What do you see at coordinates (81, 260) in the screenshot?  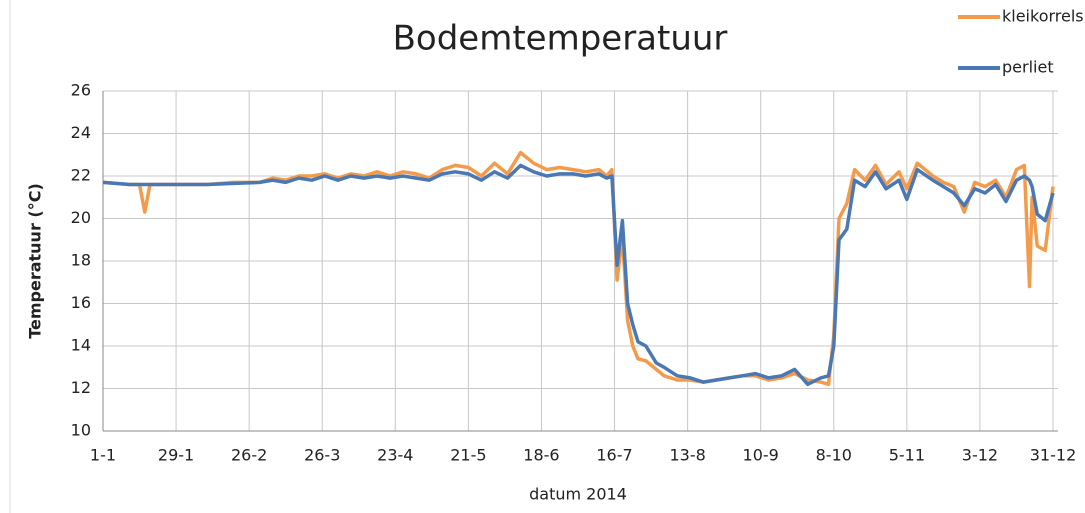 I see `y-tick-label: 18` at bounding box center [81, 260].